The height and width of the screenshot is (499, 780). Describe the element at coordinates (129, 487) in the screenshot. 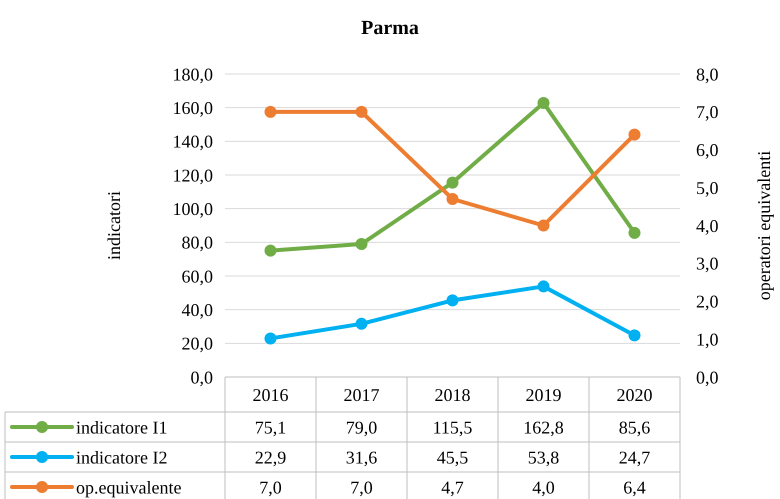

I see `legend-label: op.equivalente` at that location.